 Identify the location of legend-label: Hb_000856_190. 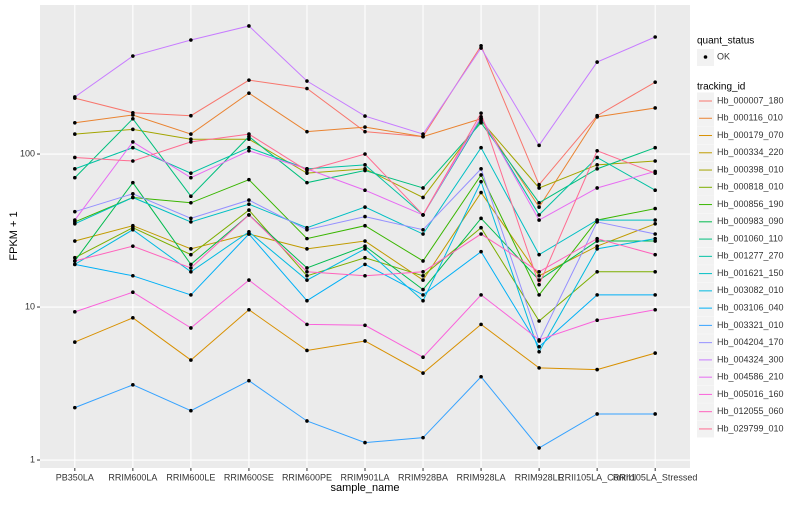
(750, 204).